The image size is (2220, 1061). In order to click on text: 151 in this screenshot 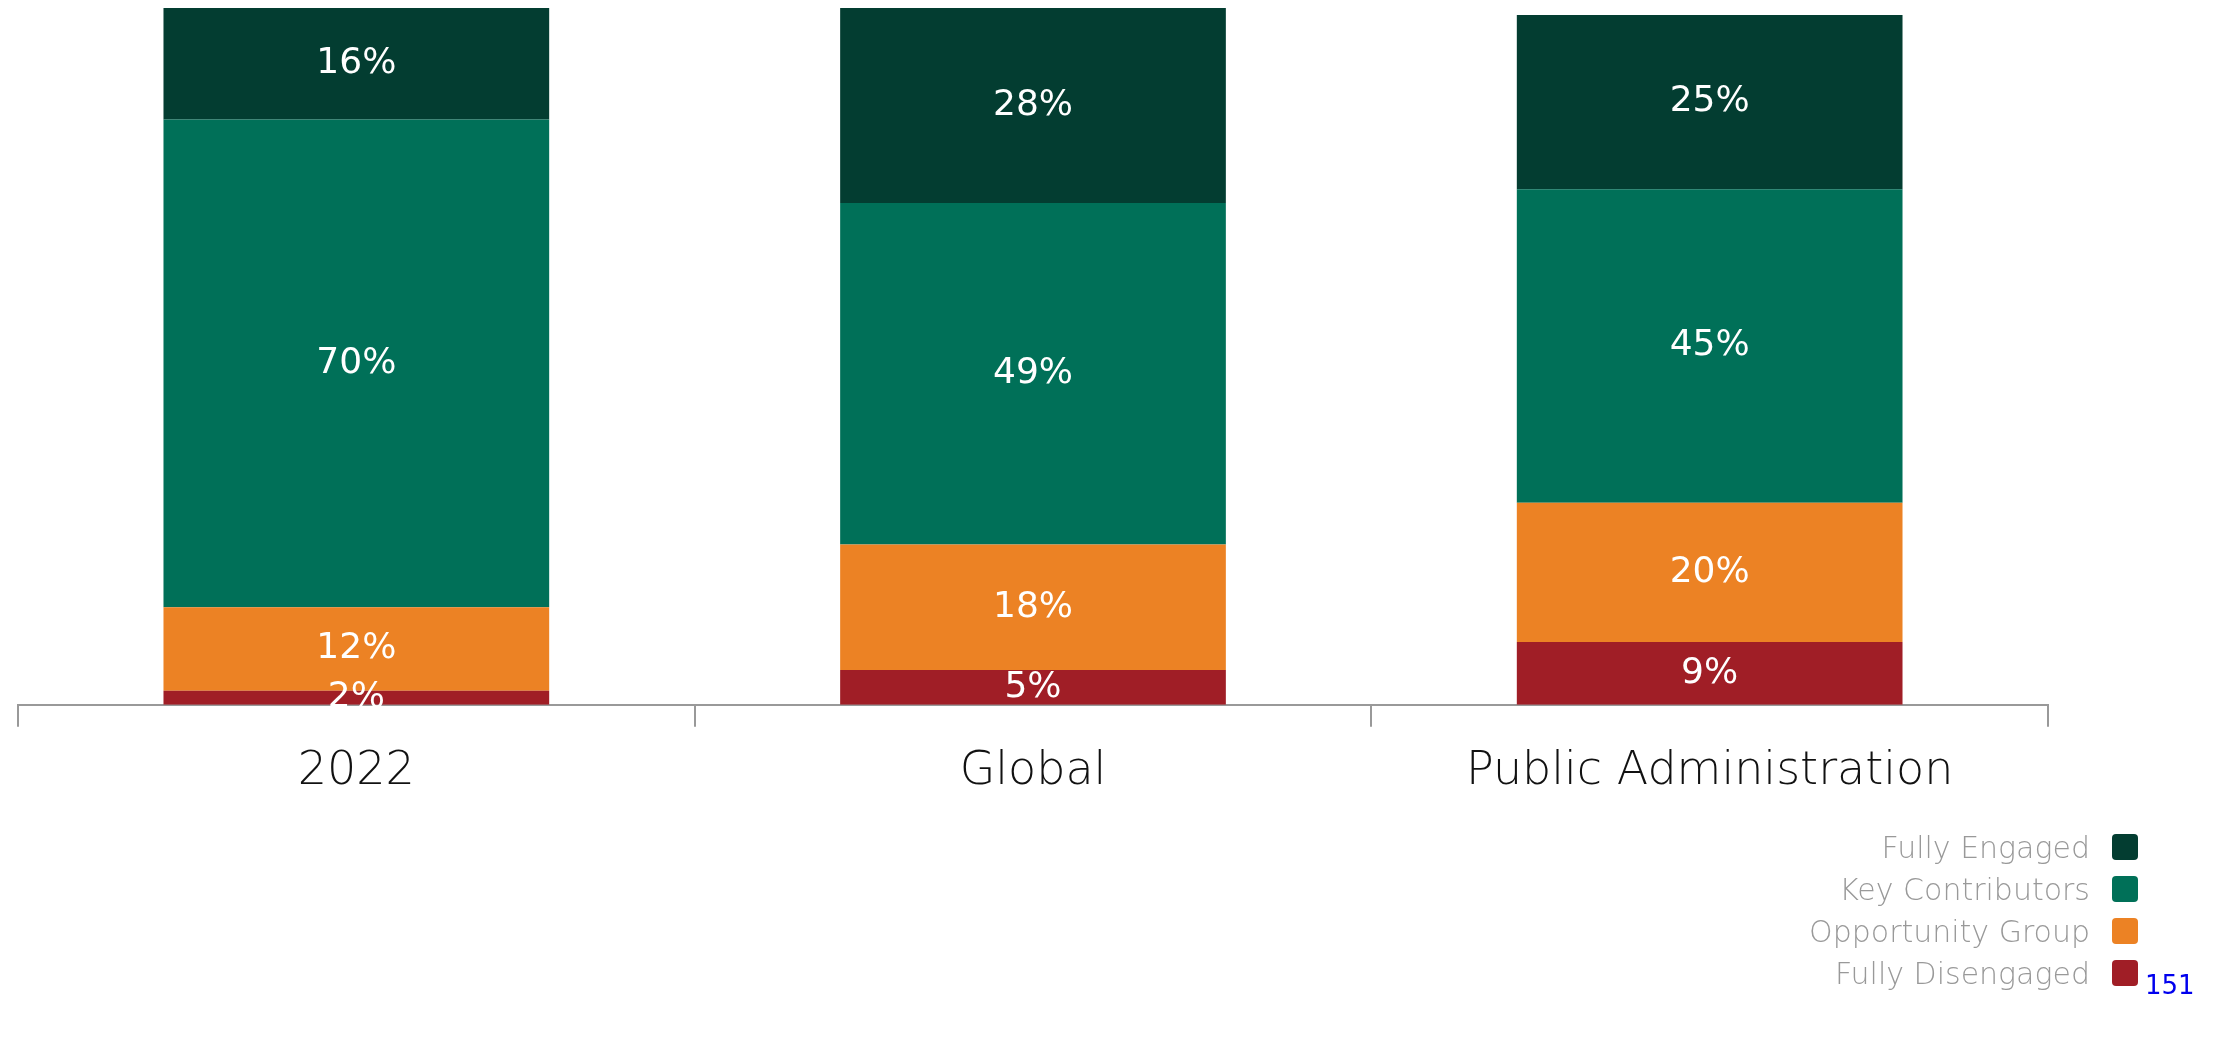, I will do `click(2170, 985)`.